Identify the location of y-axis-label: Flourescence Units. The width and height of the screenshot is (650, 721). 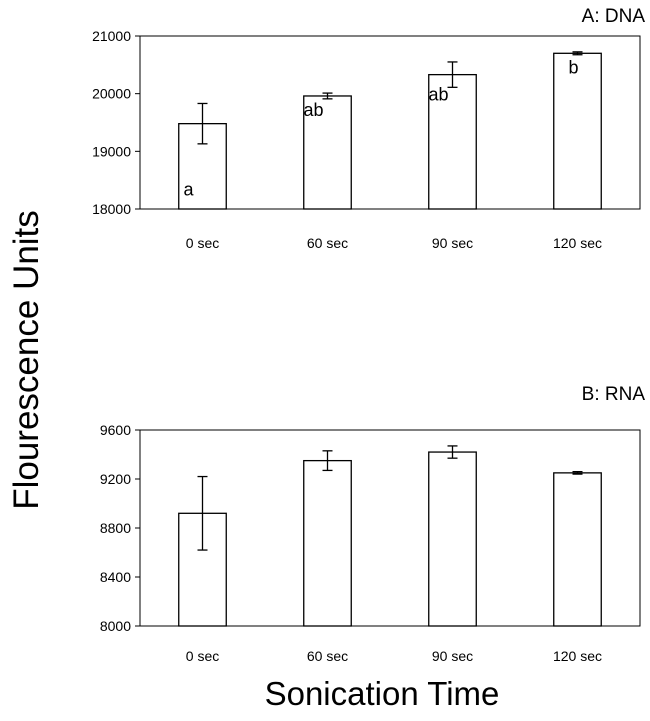
(26, 360).